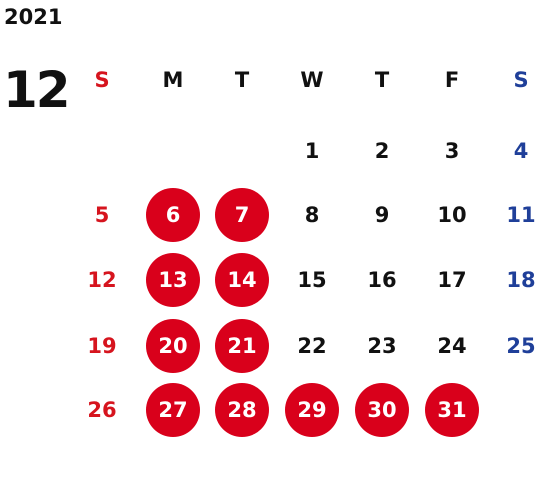 This screenshot has width=548, height=503. I want to click on calendar-day-23: 23, so click(382, 346).